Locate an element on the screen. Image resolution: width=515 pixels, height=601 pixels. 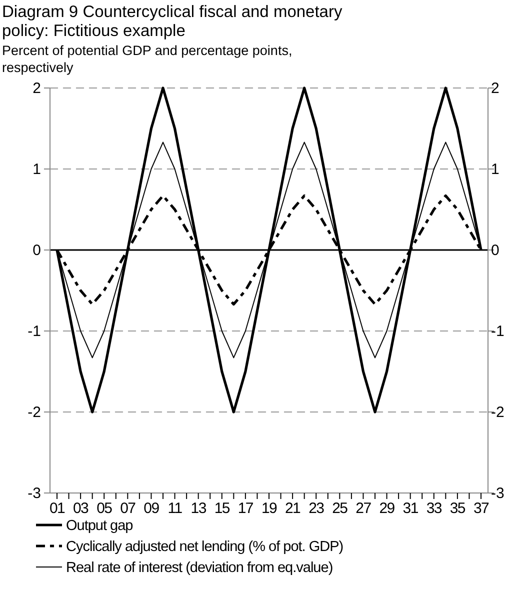
x-tick-label: 21 is located at coordinates (293, 508).